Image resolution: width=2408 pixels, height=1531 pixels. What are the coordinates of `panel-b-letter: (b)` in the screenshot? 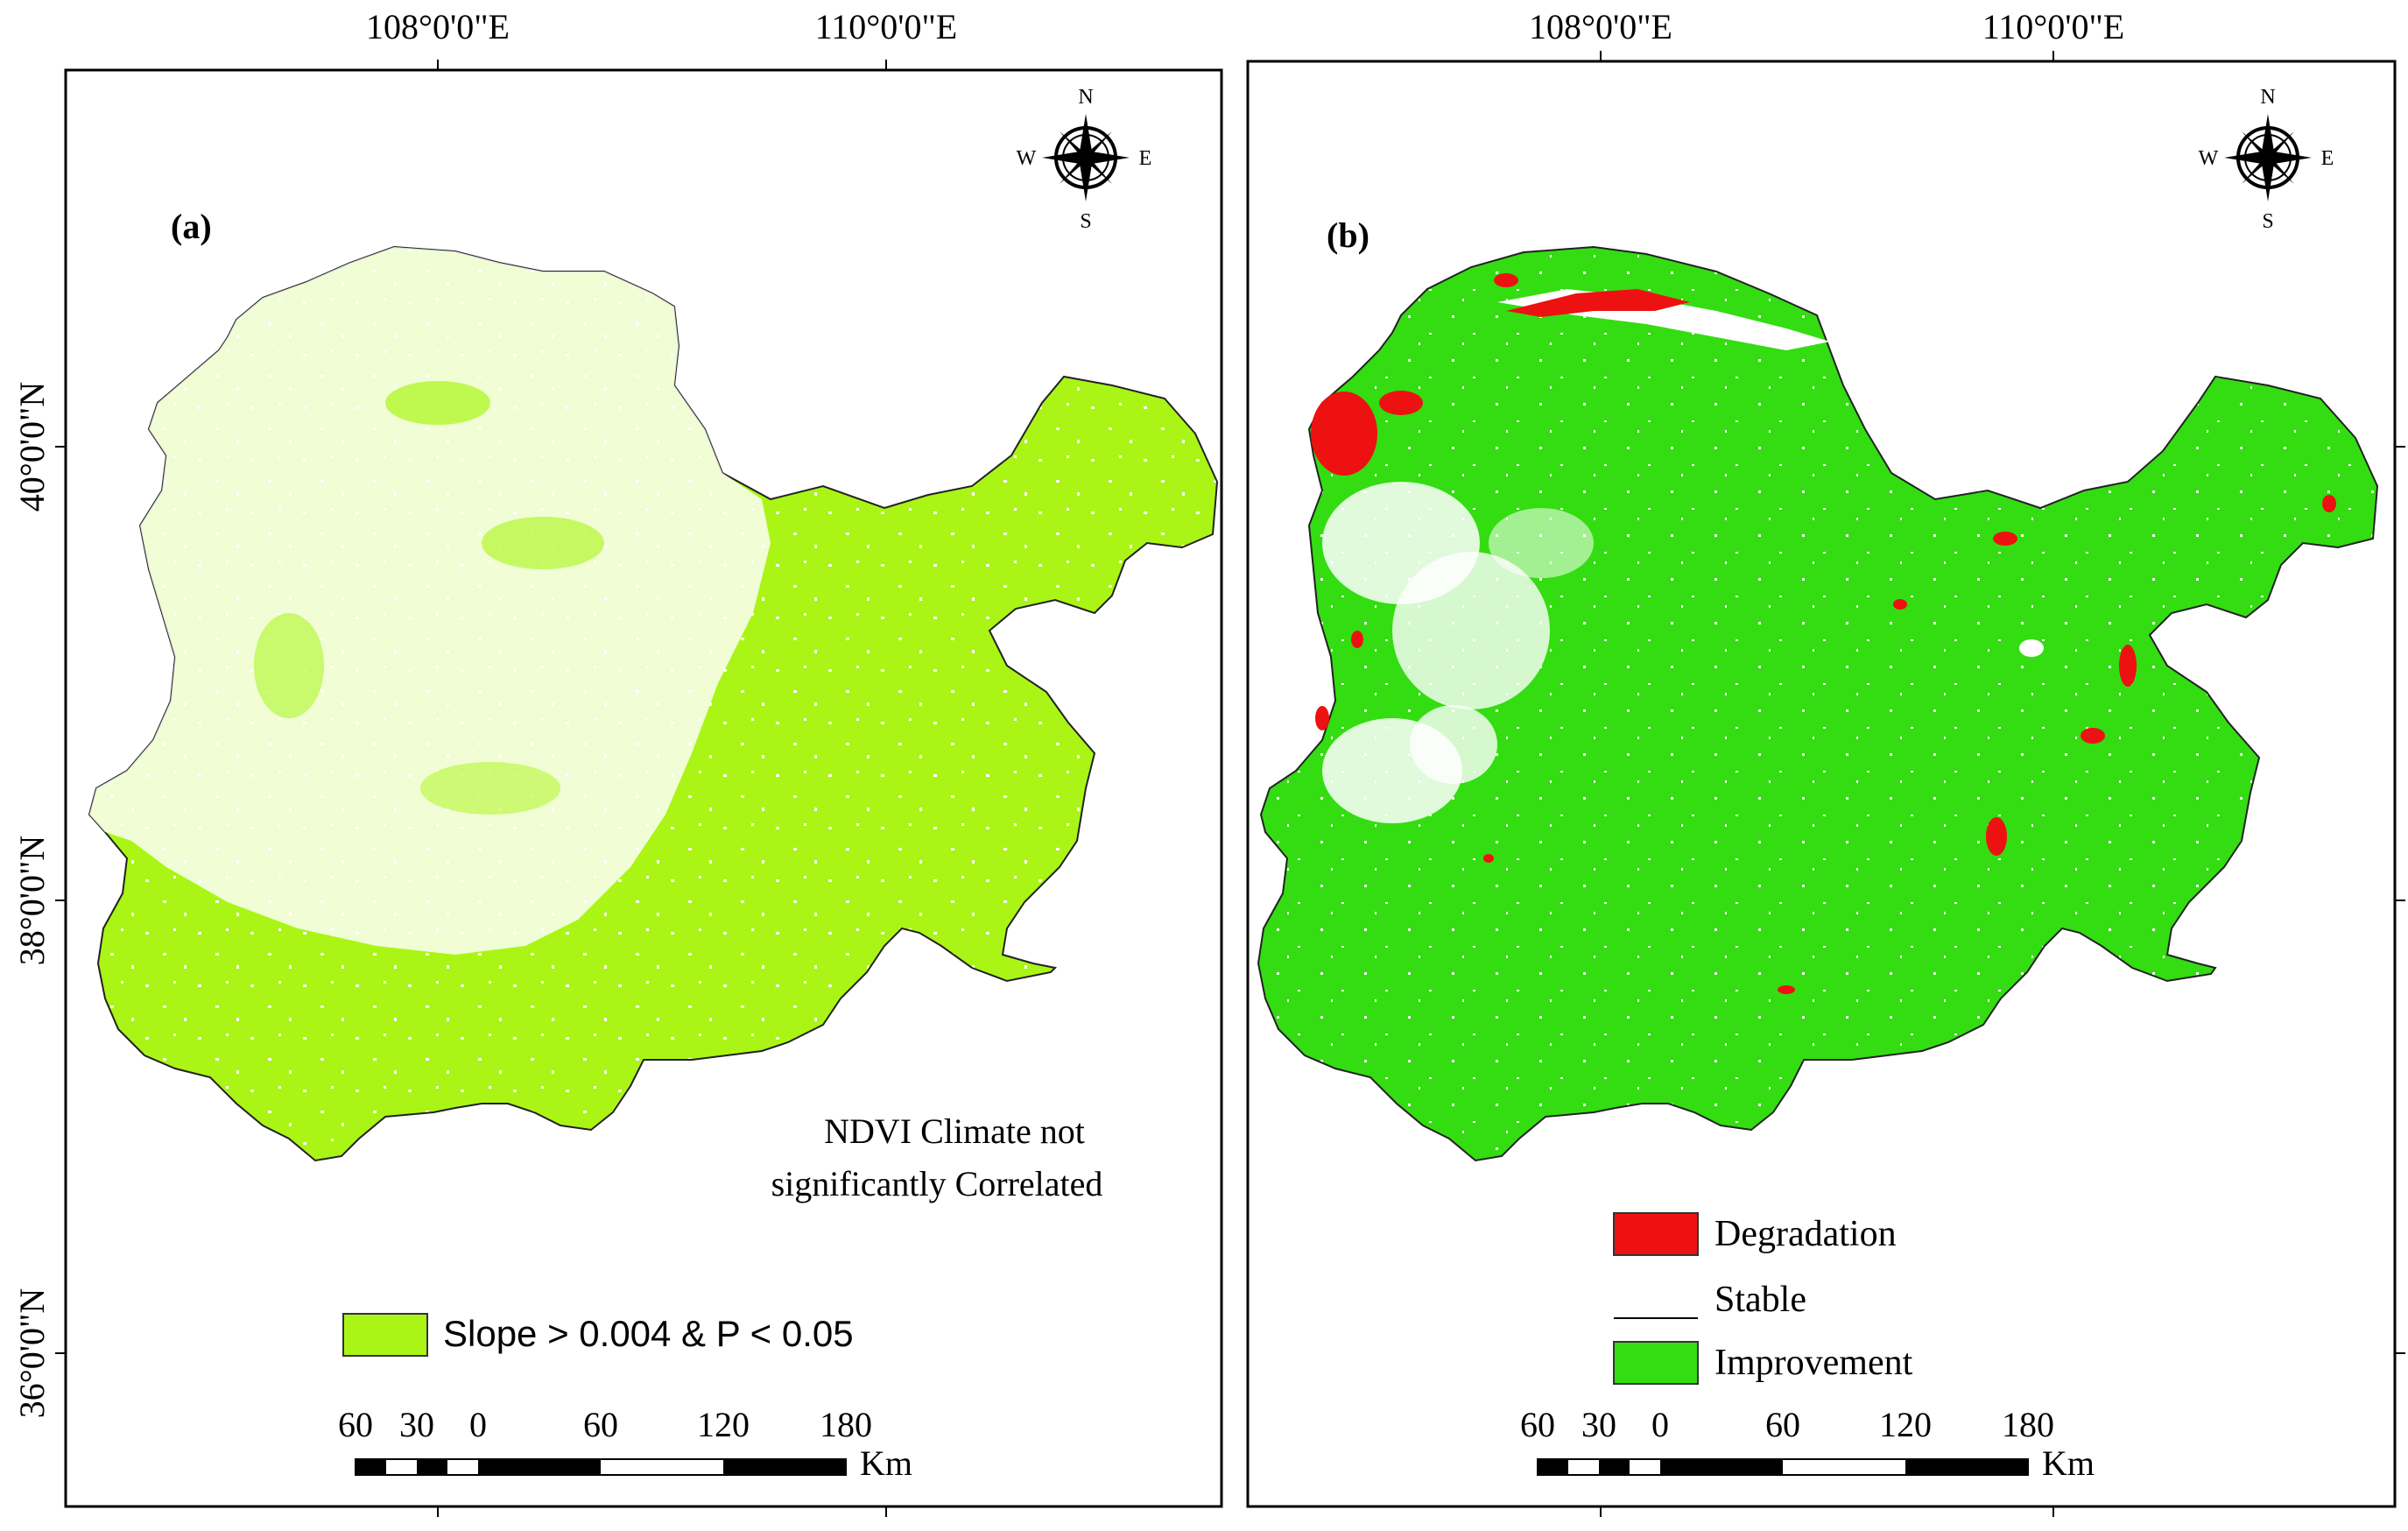 It's located at (1348, 235).